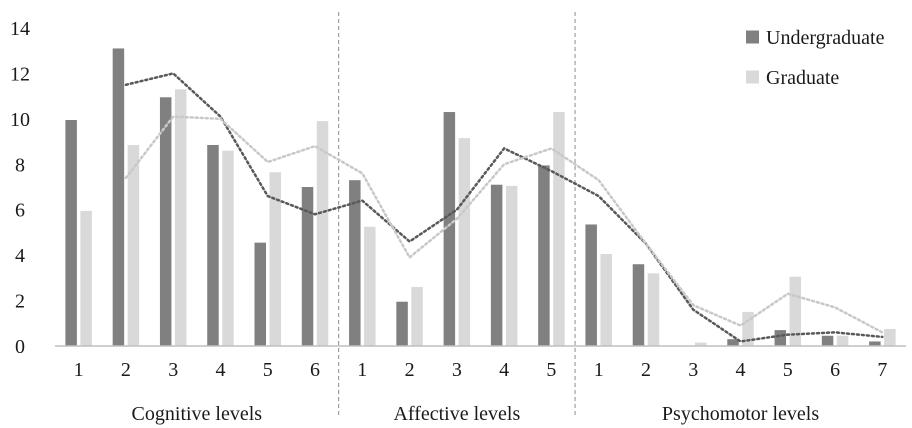 The width and height of the screenshot is (912, 428). Describe the element at coordinates (752, 37) in the screenshot. I see `legend-swatch-undergraduate` at that location.